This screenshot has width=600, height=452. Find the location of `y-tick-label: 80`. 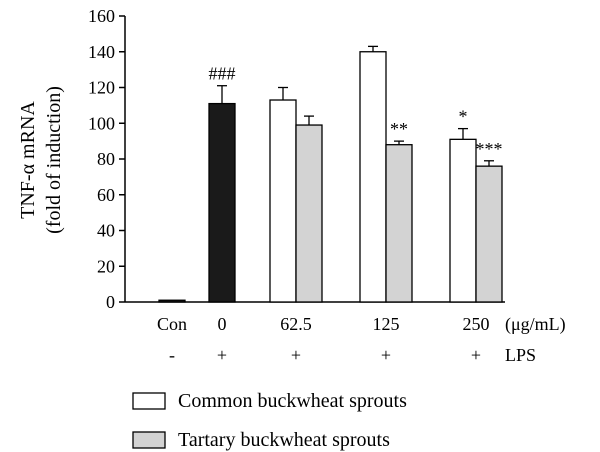

y-tick-label: 80 is located at coordinates (106, 159).